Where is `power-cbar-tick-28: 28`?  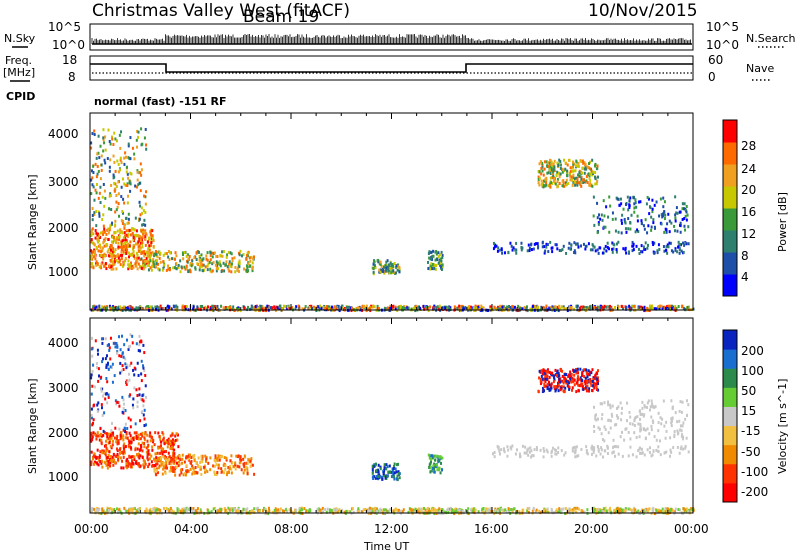
power-cbar-tick-28: 28 is located at coordinates (748, 146).